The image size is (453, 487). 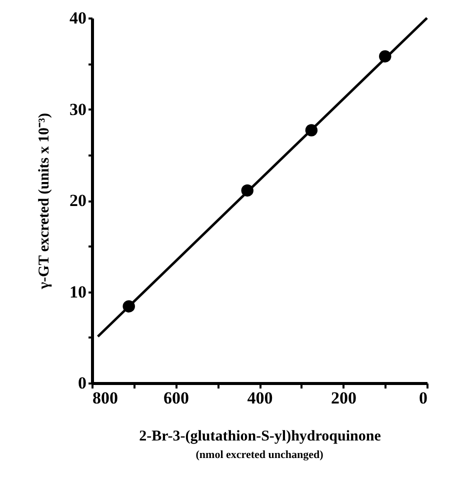 What do you see at coordinates (78, 109) in the screenshot?
I see `y-tick-label: 30` at bounding box center [78, 109].